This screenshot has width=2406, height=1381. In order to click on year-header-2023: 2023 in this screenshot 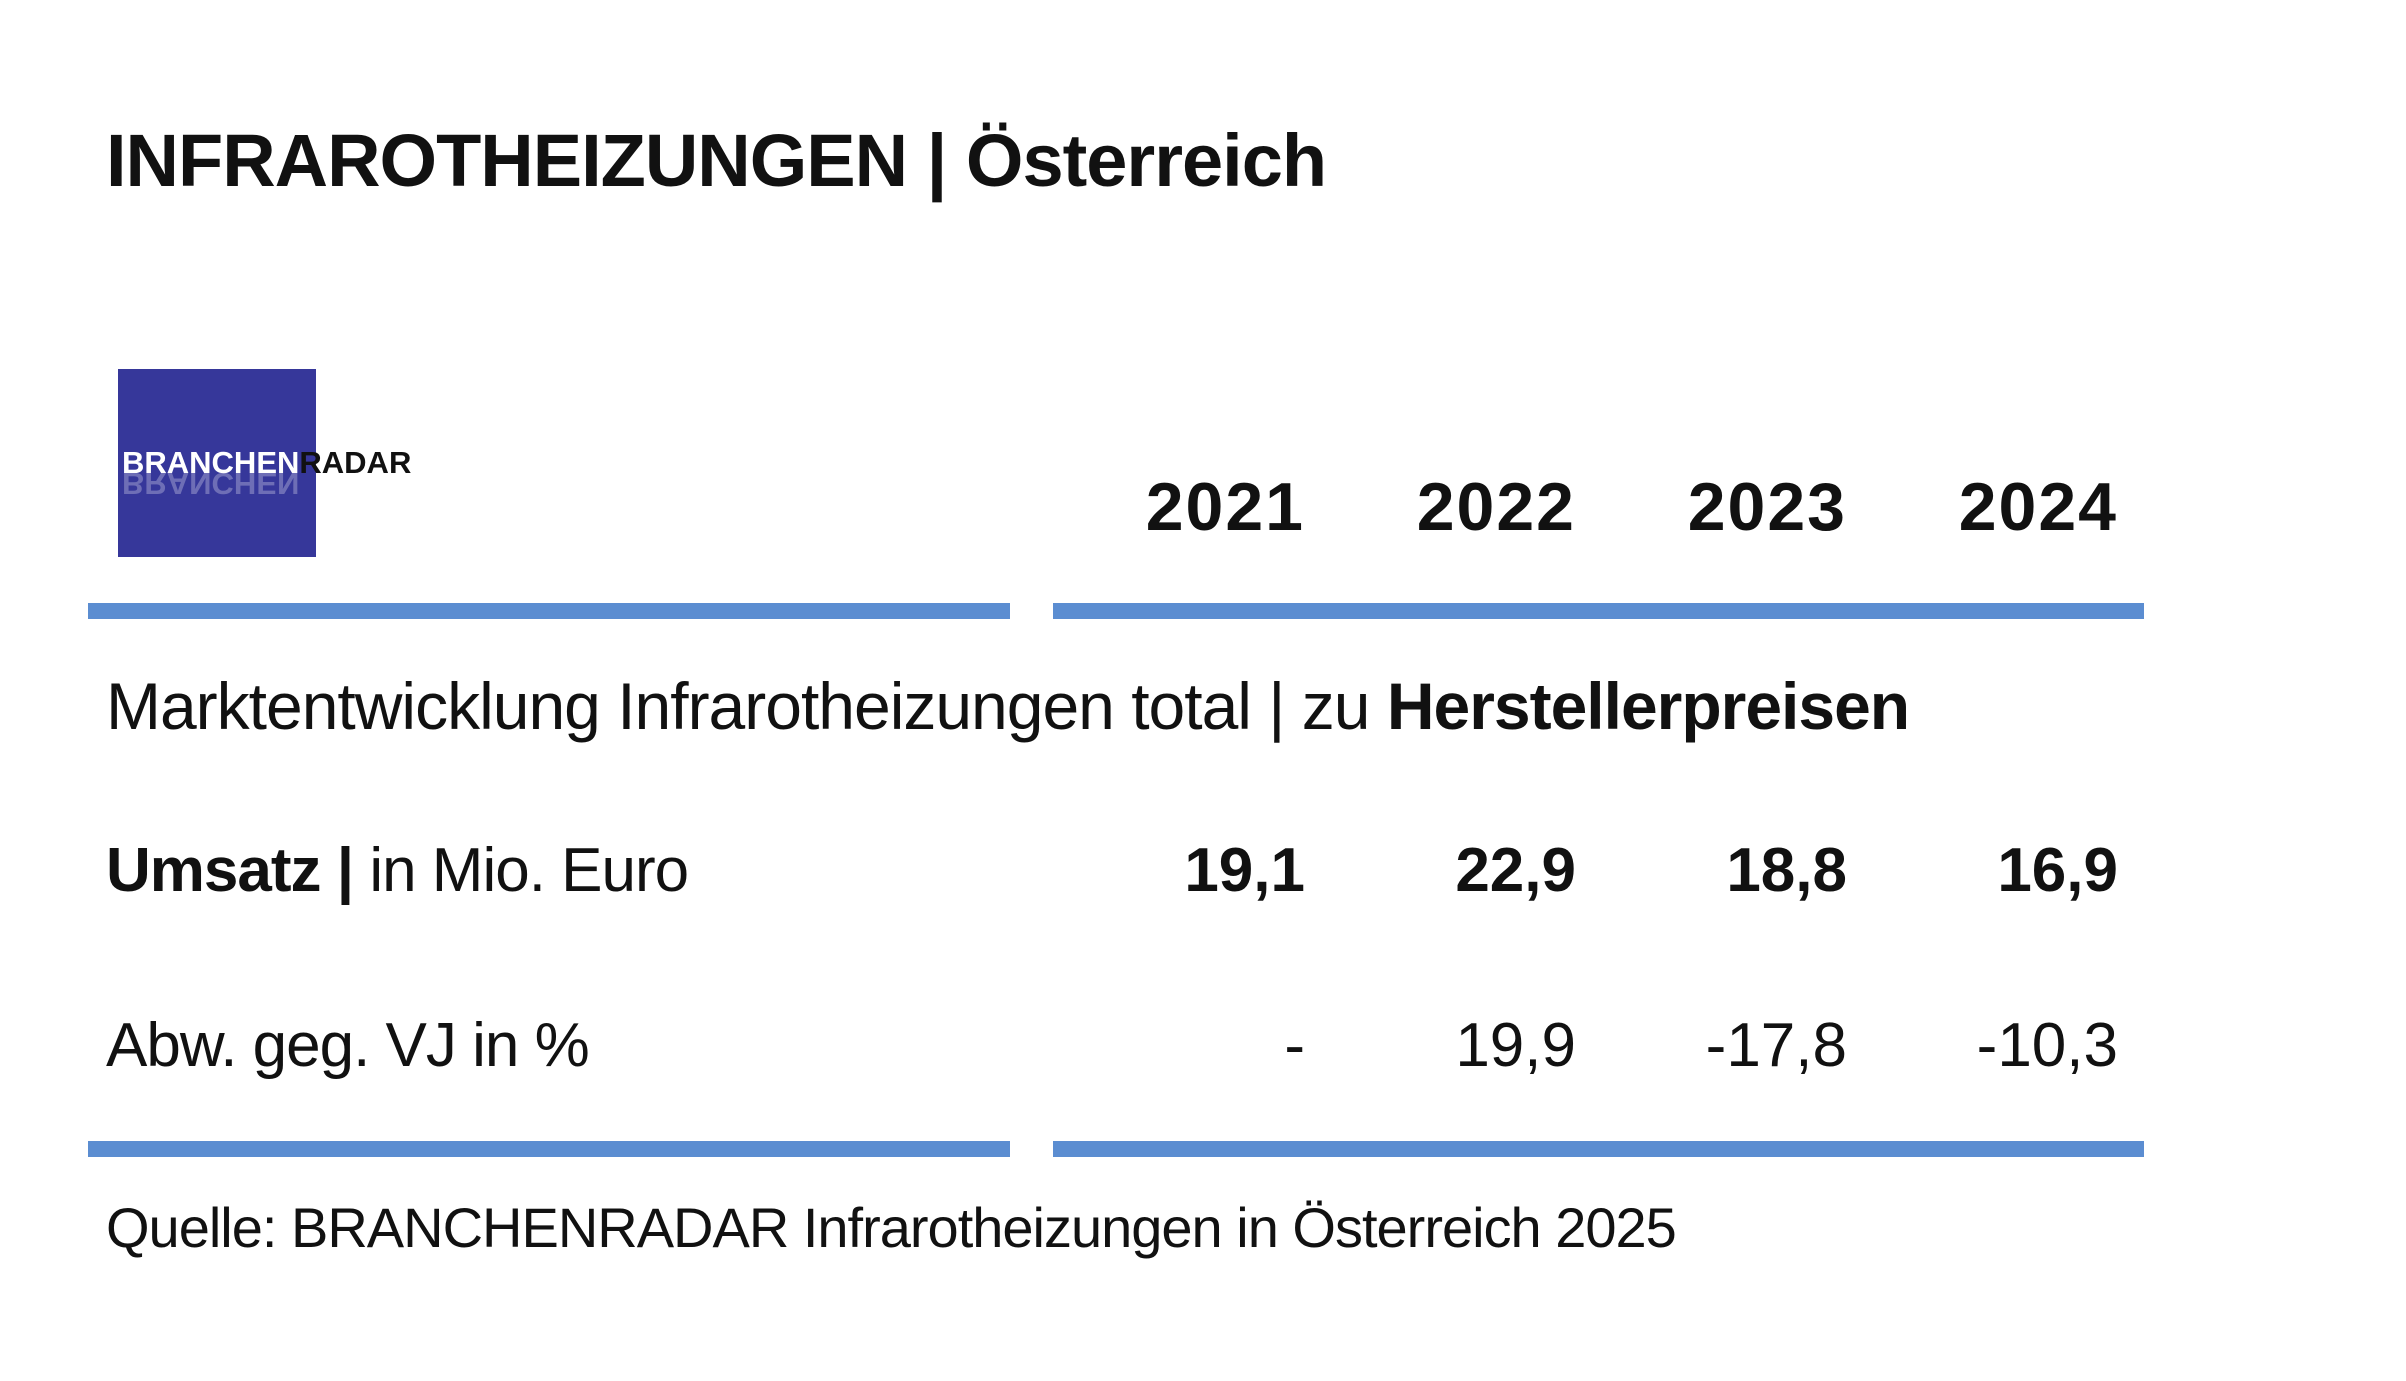, I will do `click(1767, 507)`.